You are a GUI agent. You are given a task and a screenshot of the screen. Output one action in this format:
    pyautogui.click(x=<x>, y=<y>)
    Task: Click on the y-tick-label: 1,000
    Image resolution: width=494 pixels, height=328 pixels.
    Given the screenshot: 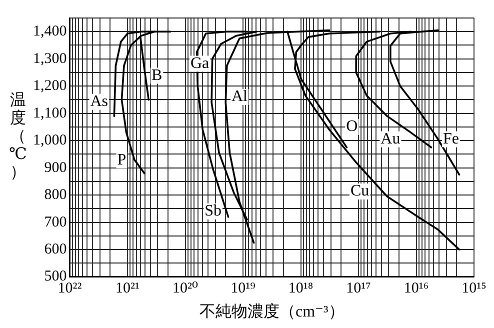 What is the action you would take?
    pyautogui.click(x=50, y=140)
    